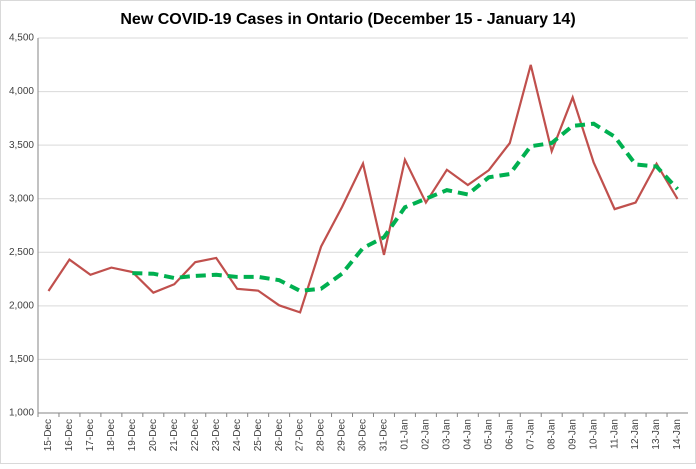 The height and width of the screenshot is (469, 696). What do you see at coordinates (300, 435) in the screenshot?
I see `x-tick-label: 27-Dec` at bounding box center [300, 435].